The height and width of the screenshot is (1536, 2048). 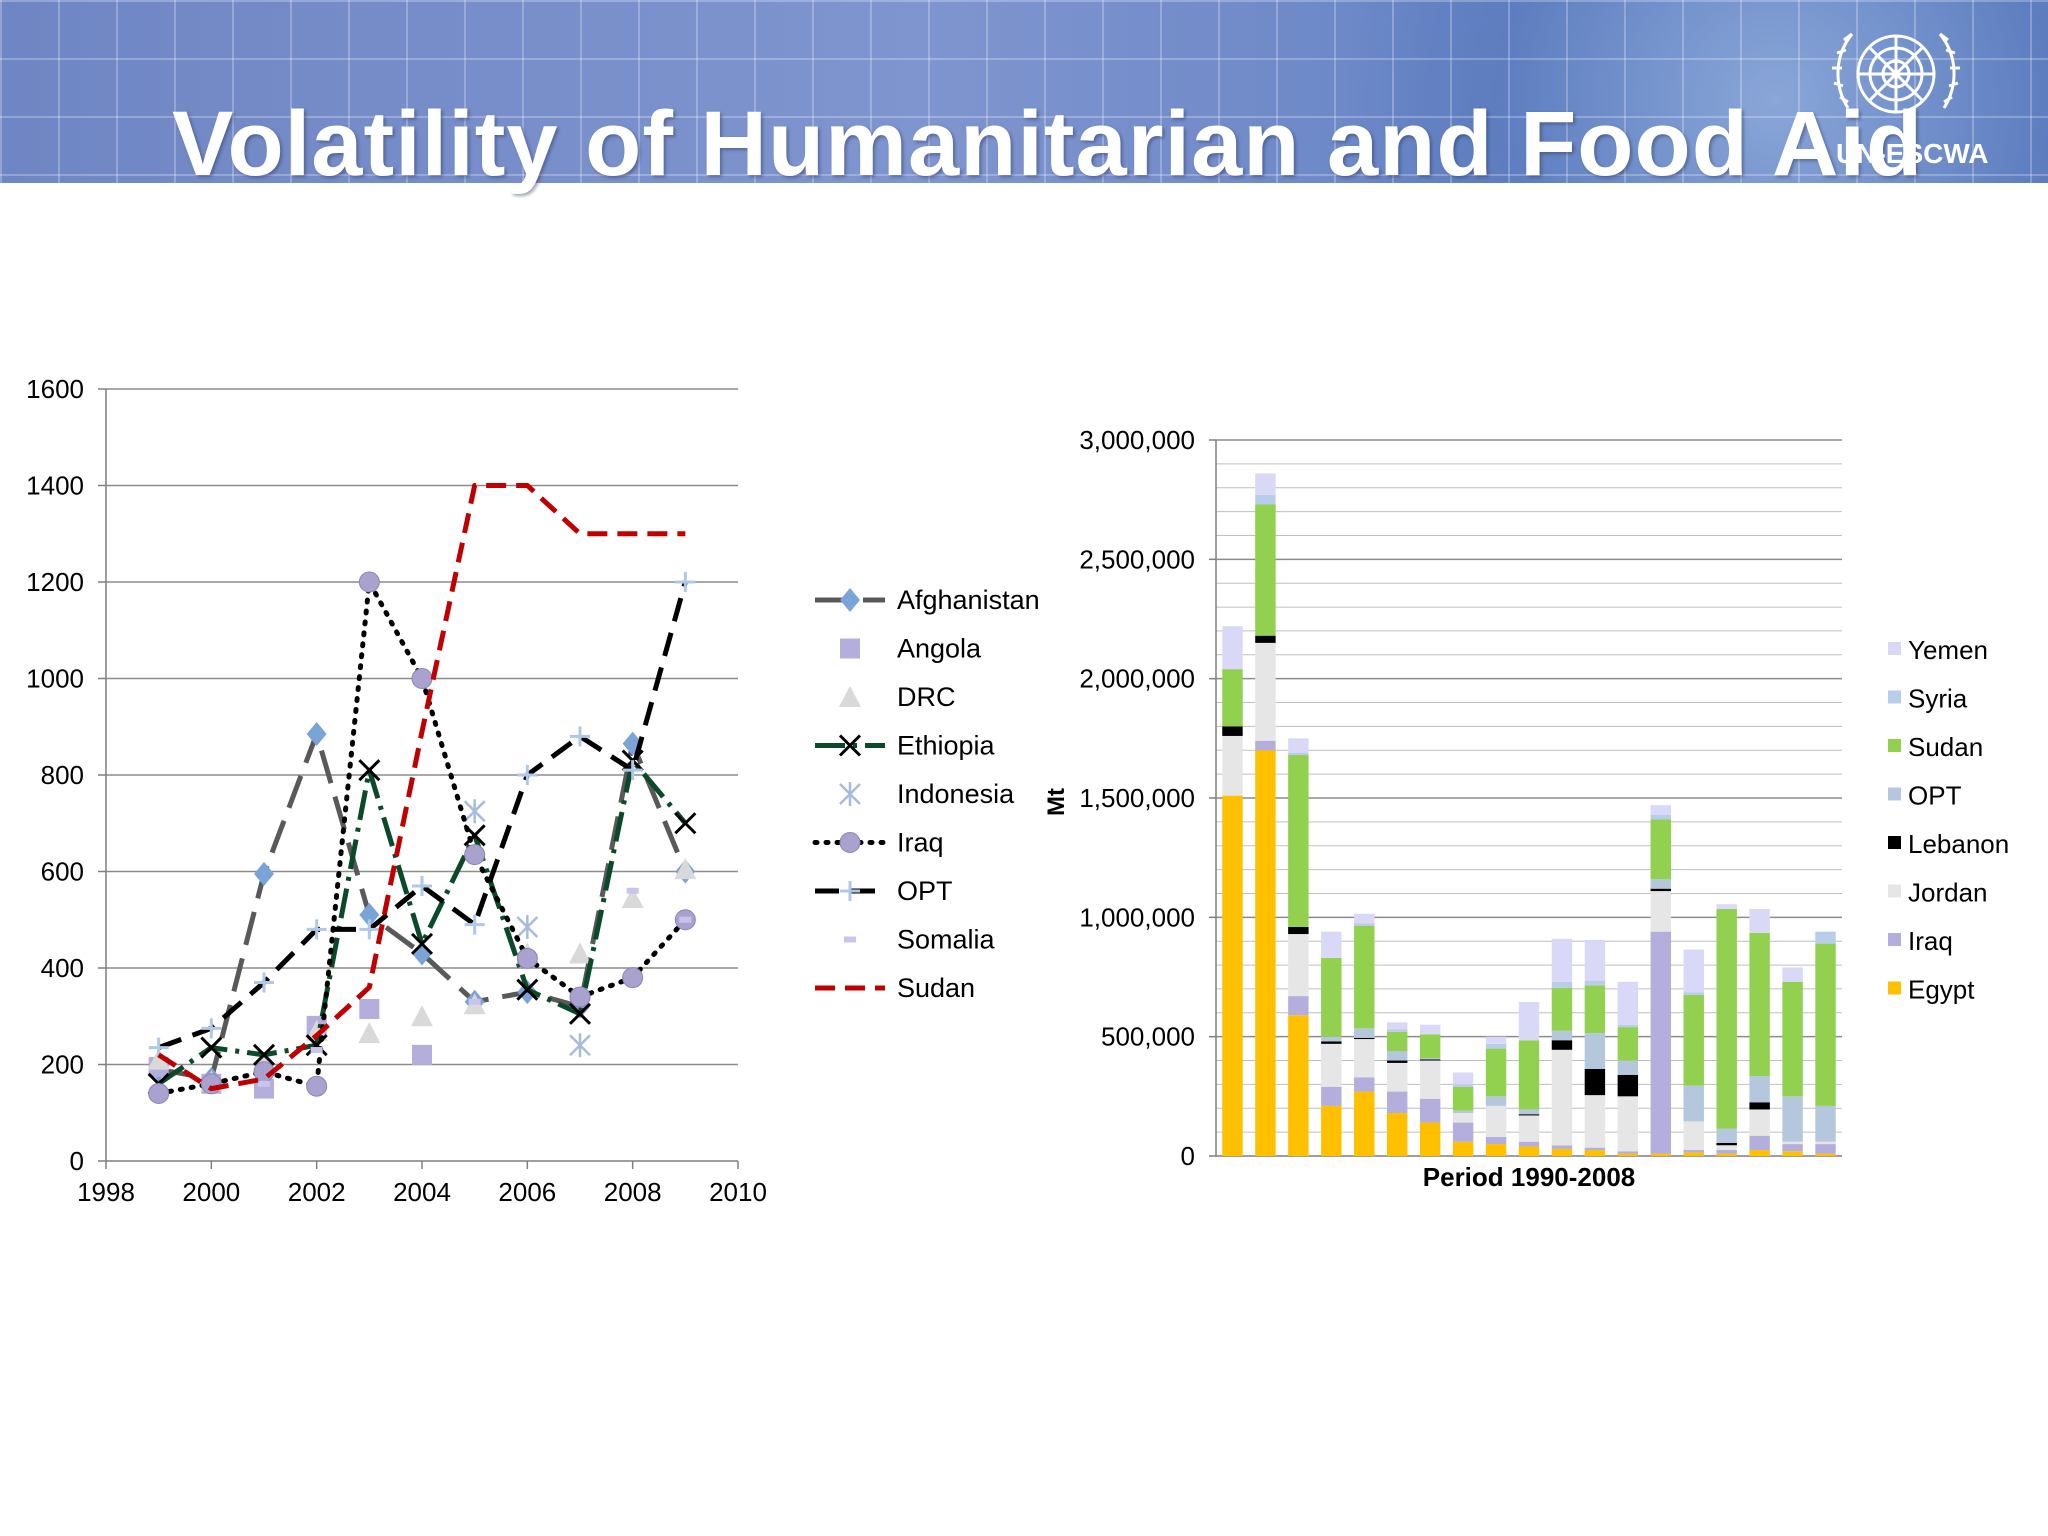 What do you see at coordinates (1896, 73) in the screenshot?
I see `un-emblem-icon` at bounding box center [1896, 73].